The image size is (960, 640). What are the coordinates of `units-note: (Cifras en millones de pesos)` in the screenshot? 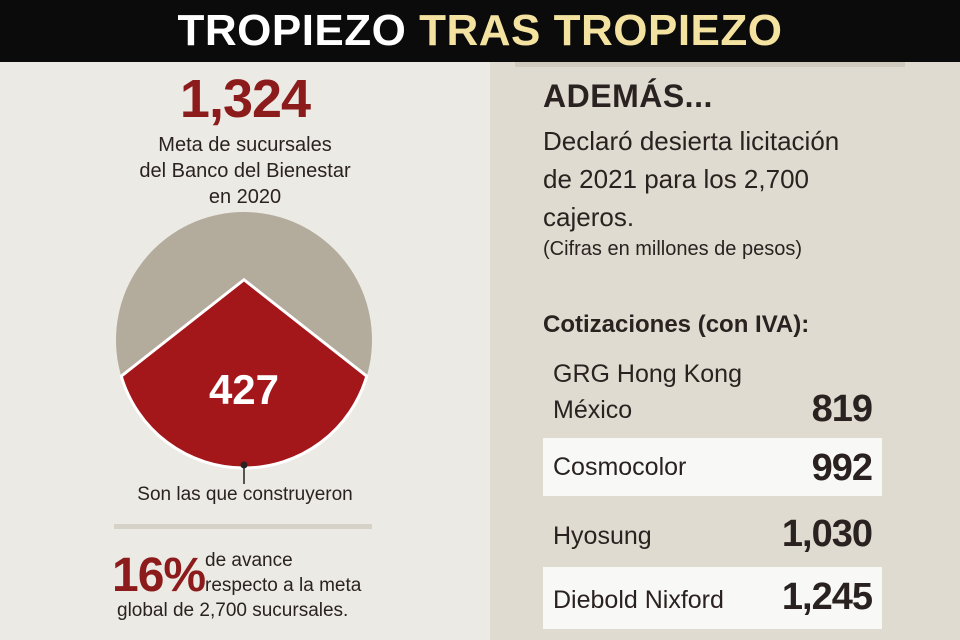 It's located at (672, 249).